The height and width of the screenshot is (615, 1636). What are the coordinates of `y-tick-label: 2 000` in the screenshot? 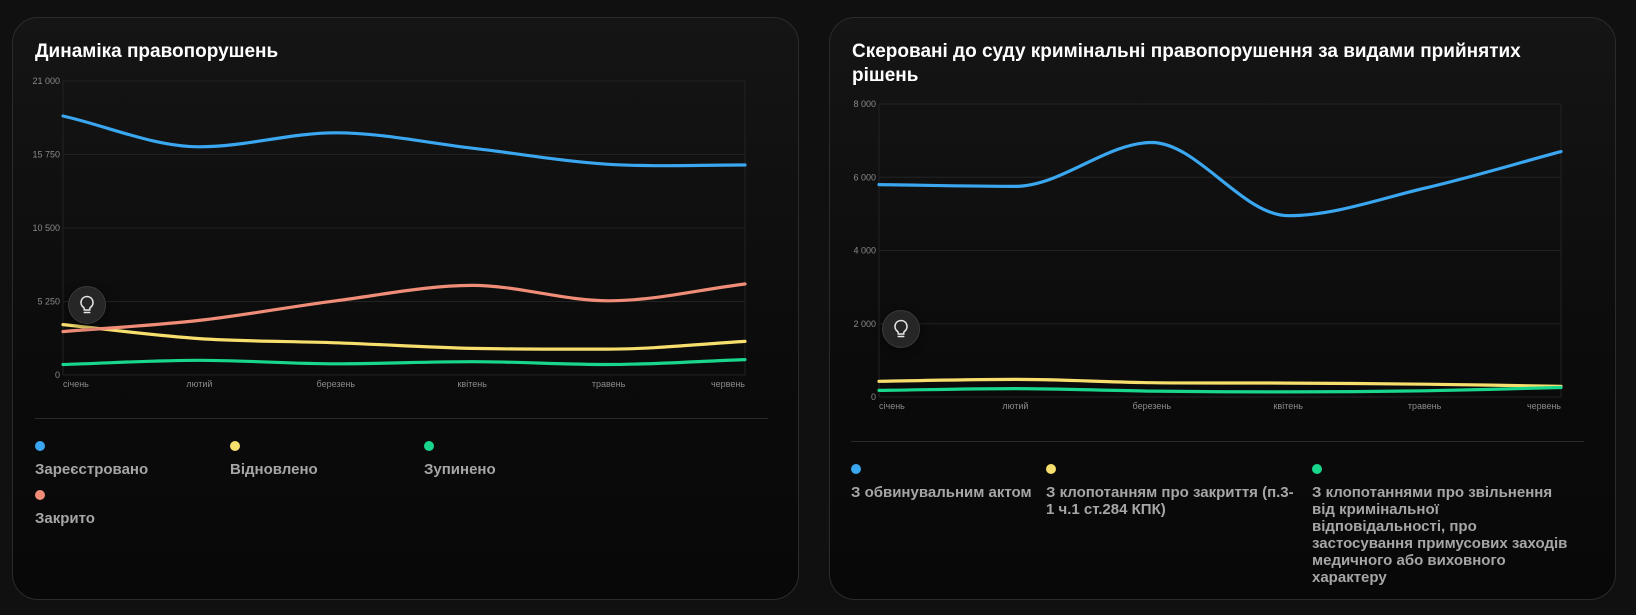 It's located at (864, 324).